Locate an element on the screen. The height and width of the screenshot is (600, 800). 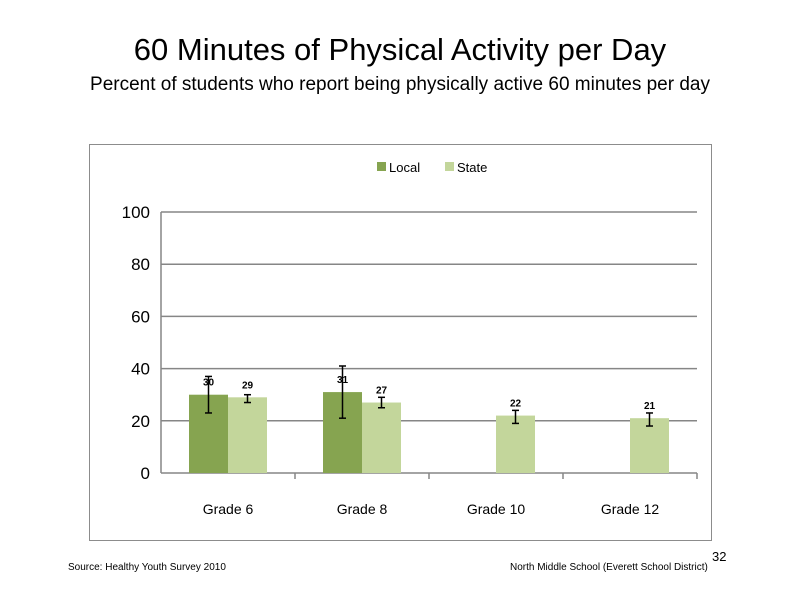
y-tick-label: 60 is located at coordinates (140, 316).